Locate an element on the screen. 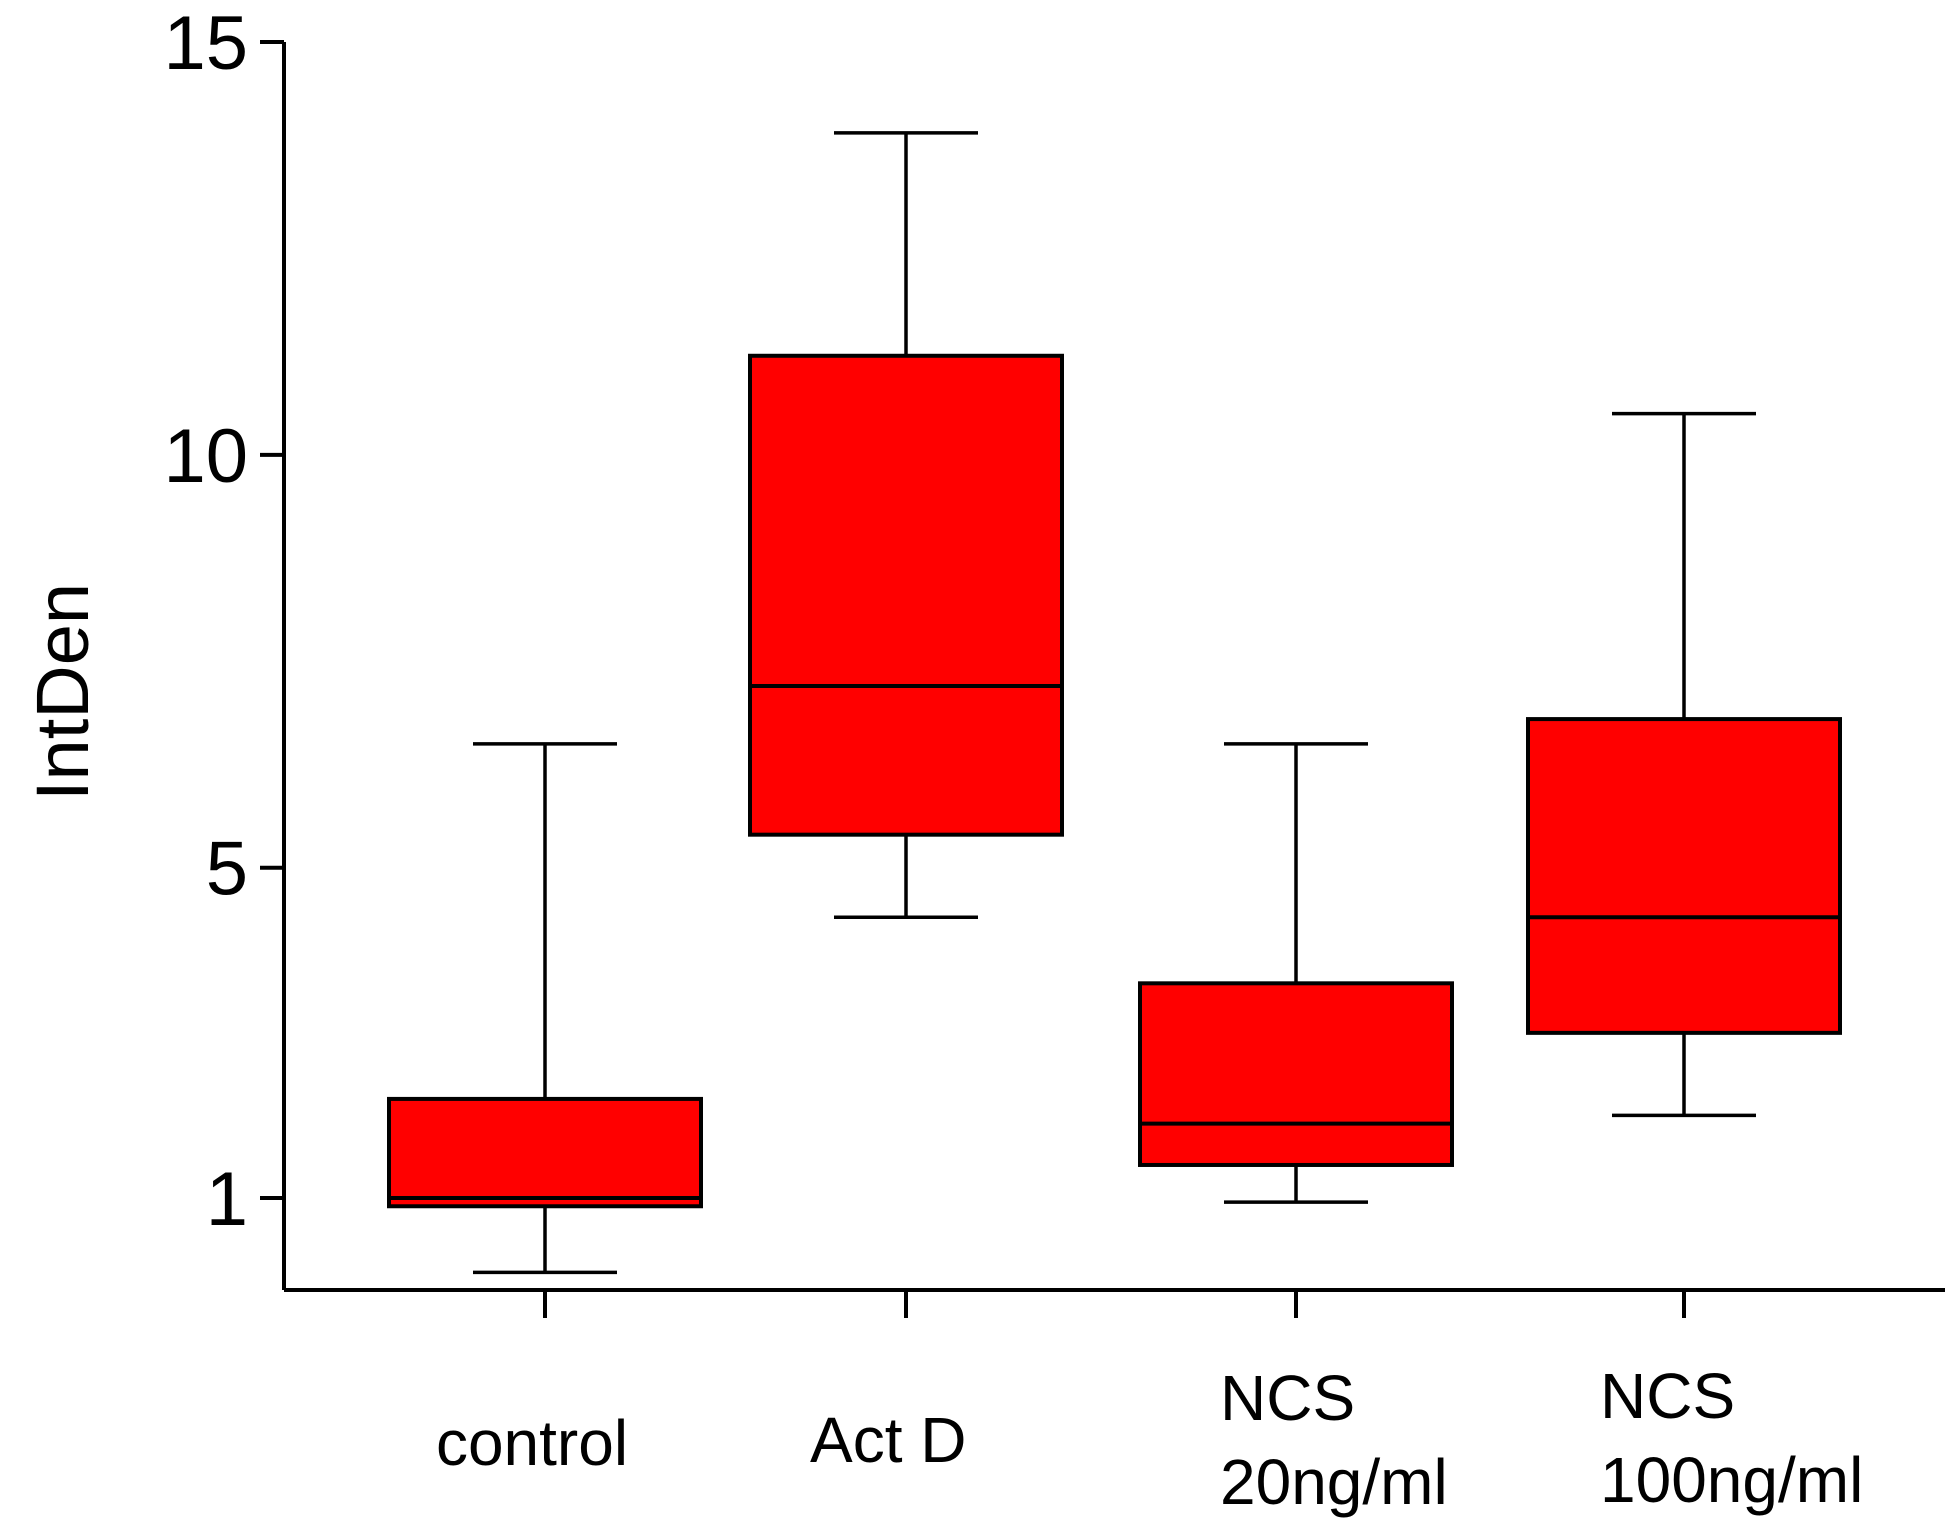 This screenshot has width=1959, height=1522. category-label-line: 100ng/ml is located at coordinates (1731, 1480).